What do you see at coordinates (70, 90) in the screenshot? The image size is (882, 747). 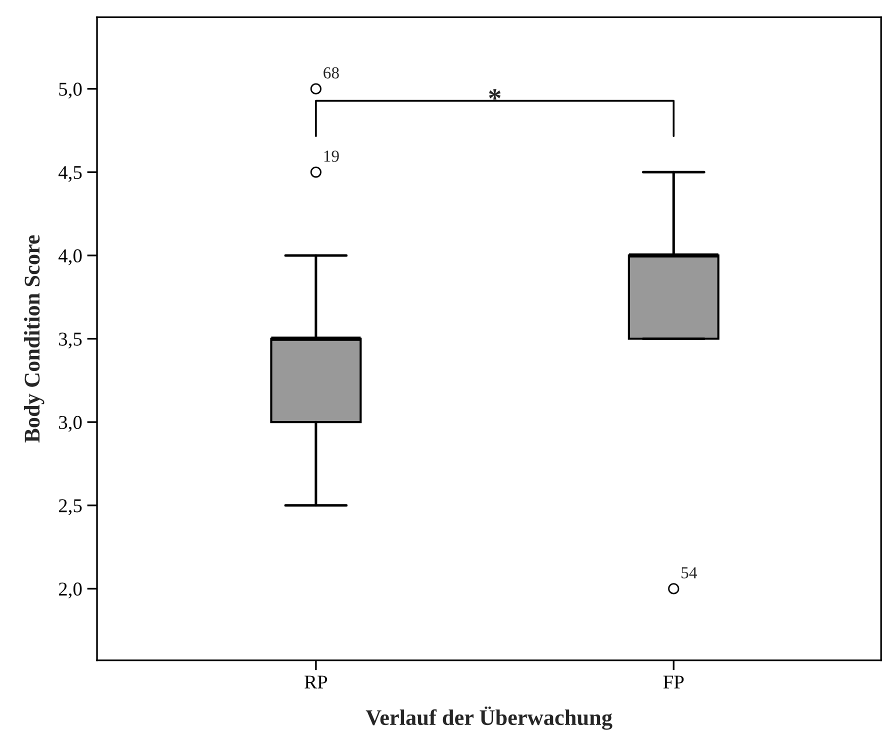 I see `y-tick-label: 5,0` at bounding box center [70, 90].